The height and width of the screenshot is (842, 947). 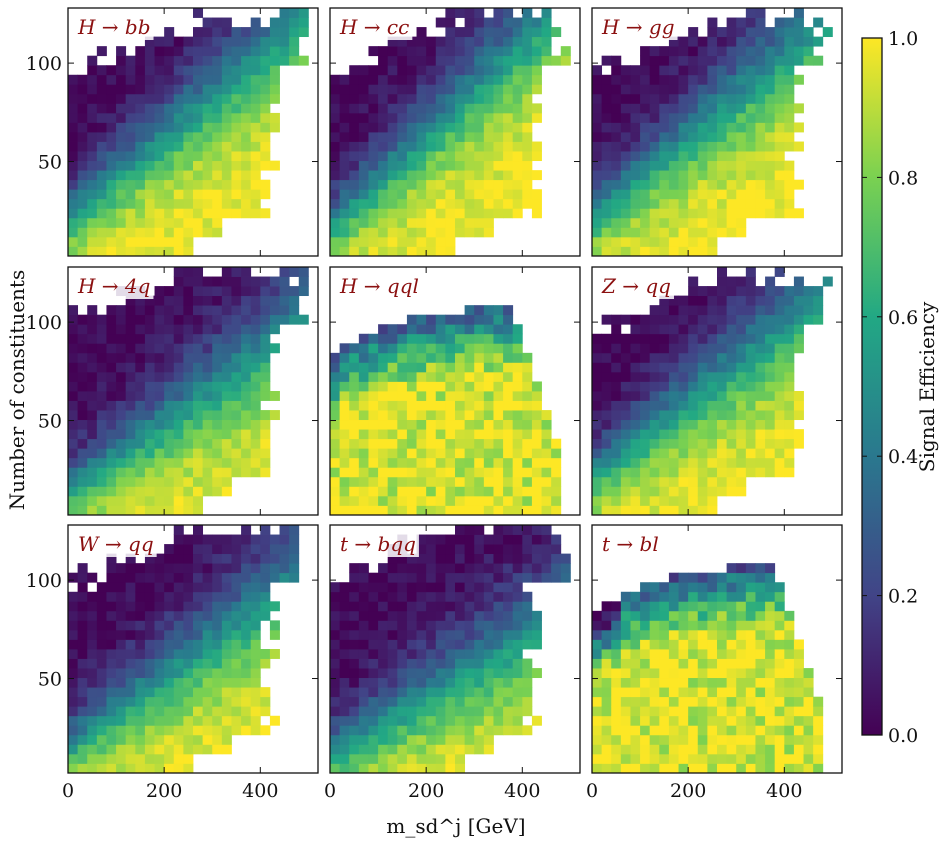 What do you see at coordinates (164, 791) in the screenshot?
I see `x-tick-label: 200` at bounding box center [164, 791].